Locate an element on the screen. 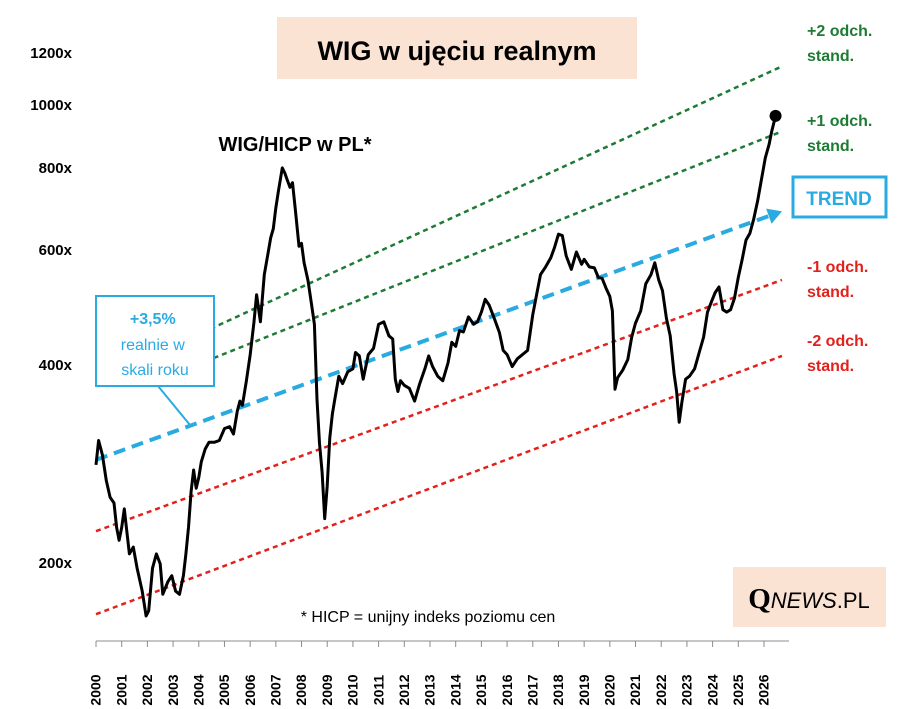 This screenshot has height=709, width=915. band-label-minus2: -2 odch. stand. is located at coordinates (840, 354).